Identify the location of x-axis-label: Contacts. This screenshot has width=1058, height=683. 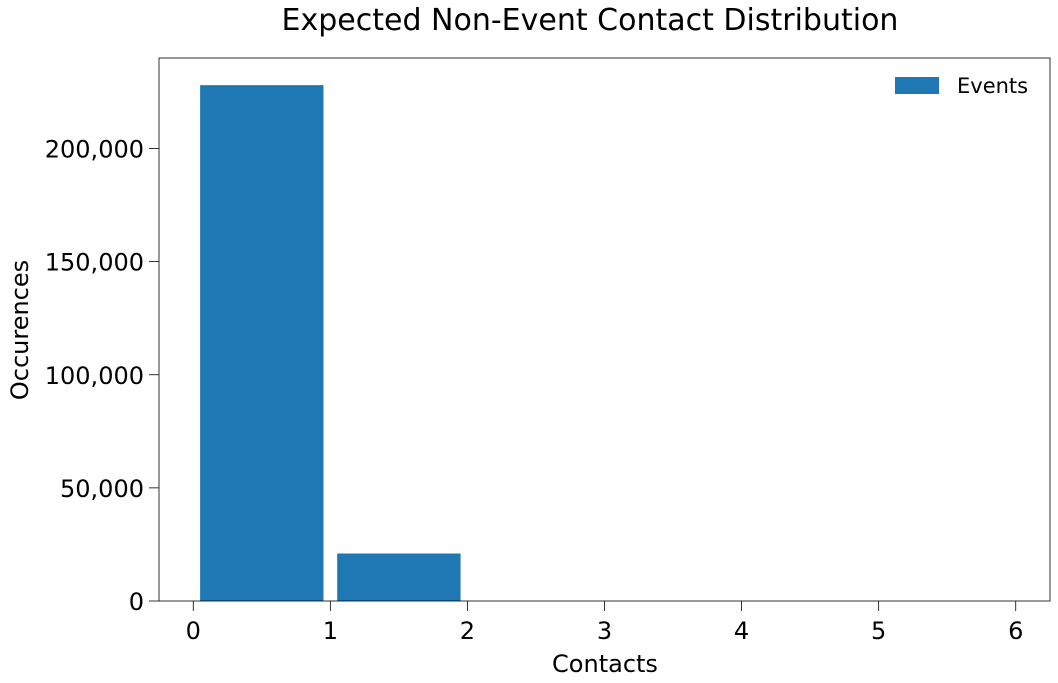
(605, 664).